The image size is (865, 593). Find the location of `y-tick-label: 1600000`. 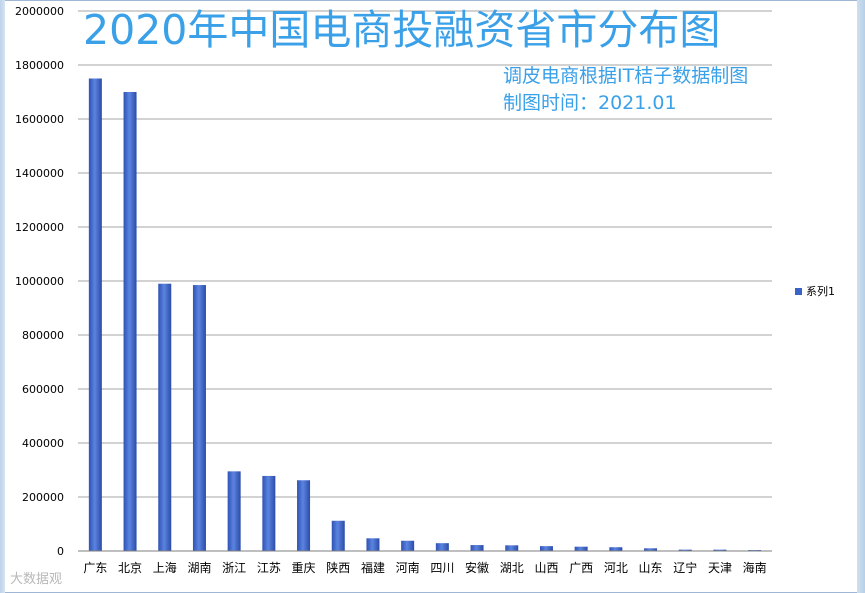

y-tick-label: 1600000 is located at coordinates (39, 119).